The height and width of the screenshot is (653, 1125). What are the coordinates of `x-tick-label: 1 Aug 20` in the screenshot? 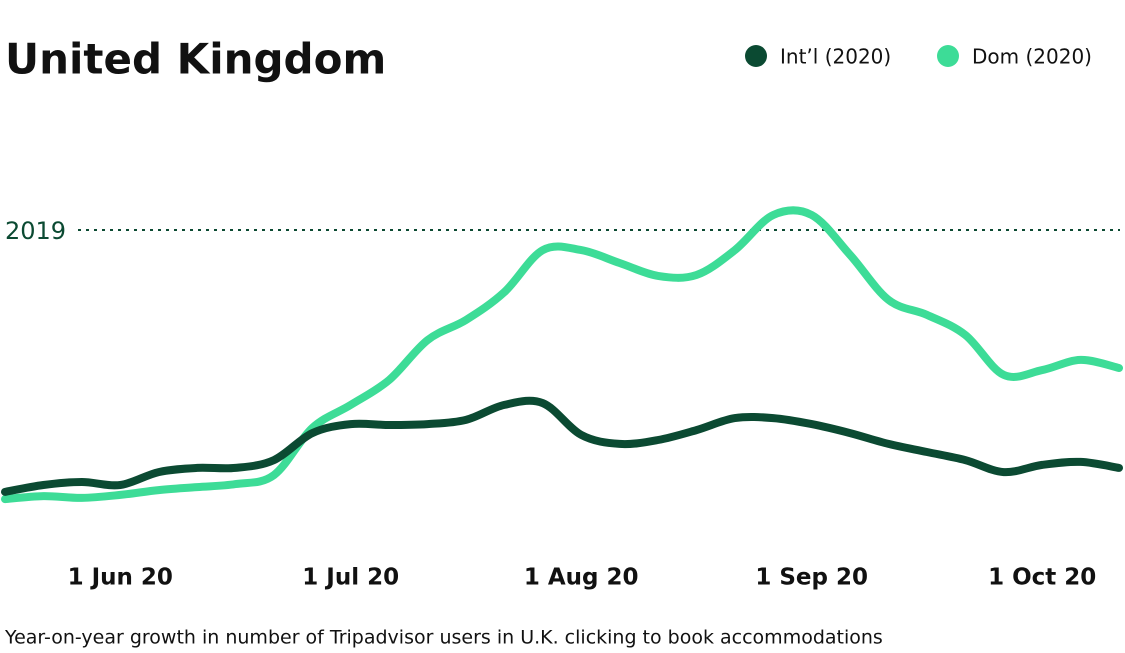 It's located at (581, 578).